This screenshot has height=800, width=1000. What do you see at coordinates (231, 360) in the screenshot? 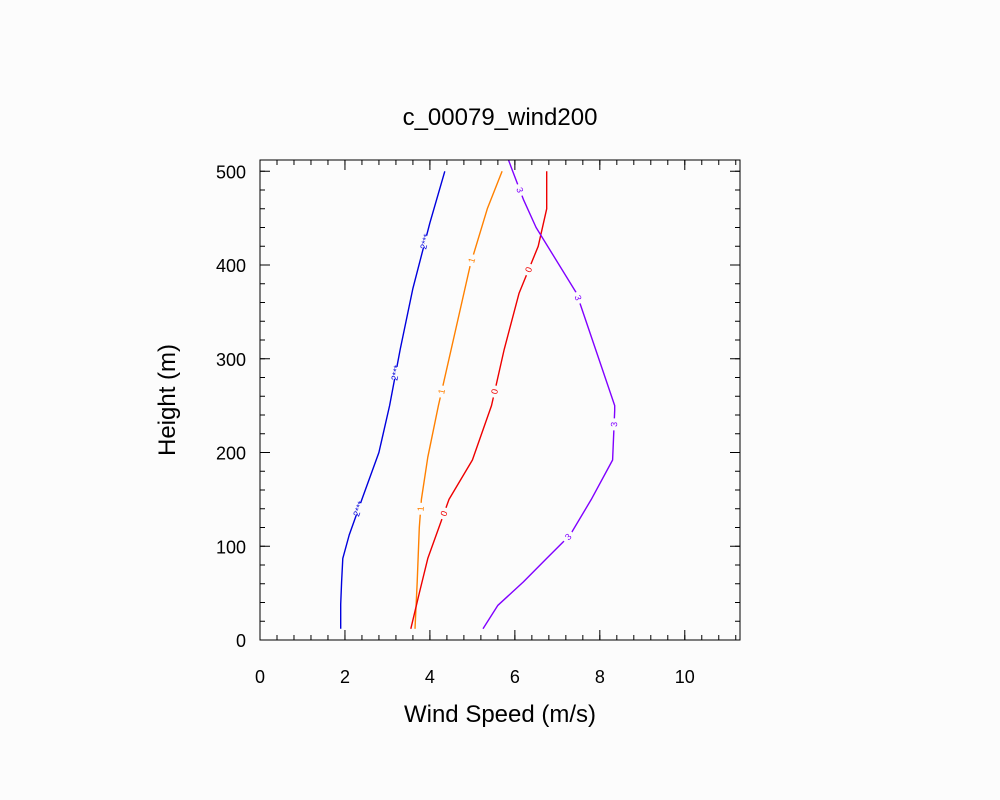
I see `y-tick-label: 300` at bounding box center [231, 360].